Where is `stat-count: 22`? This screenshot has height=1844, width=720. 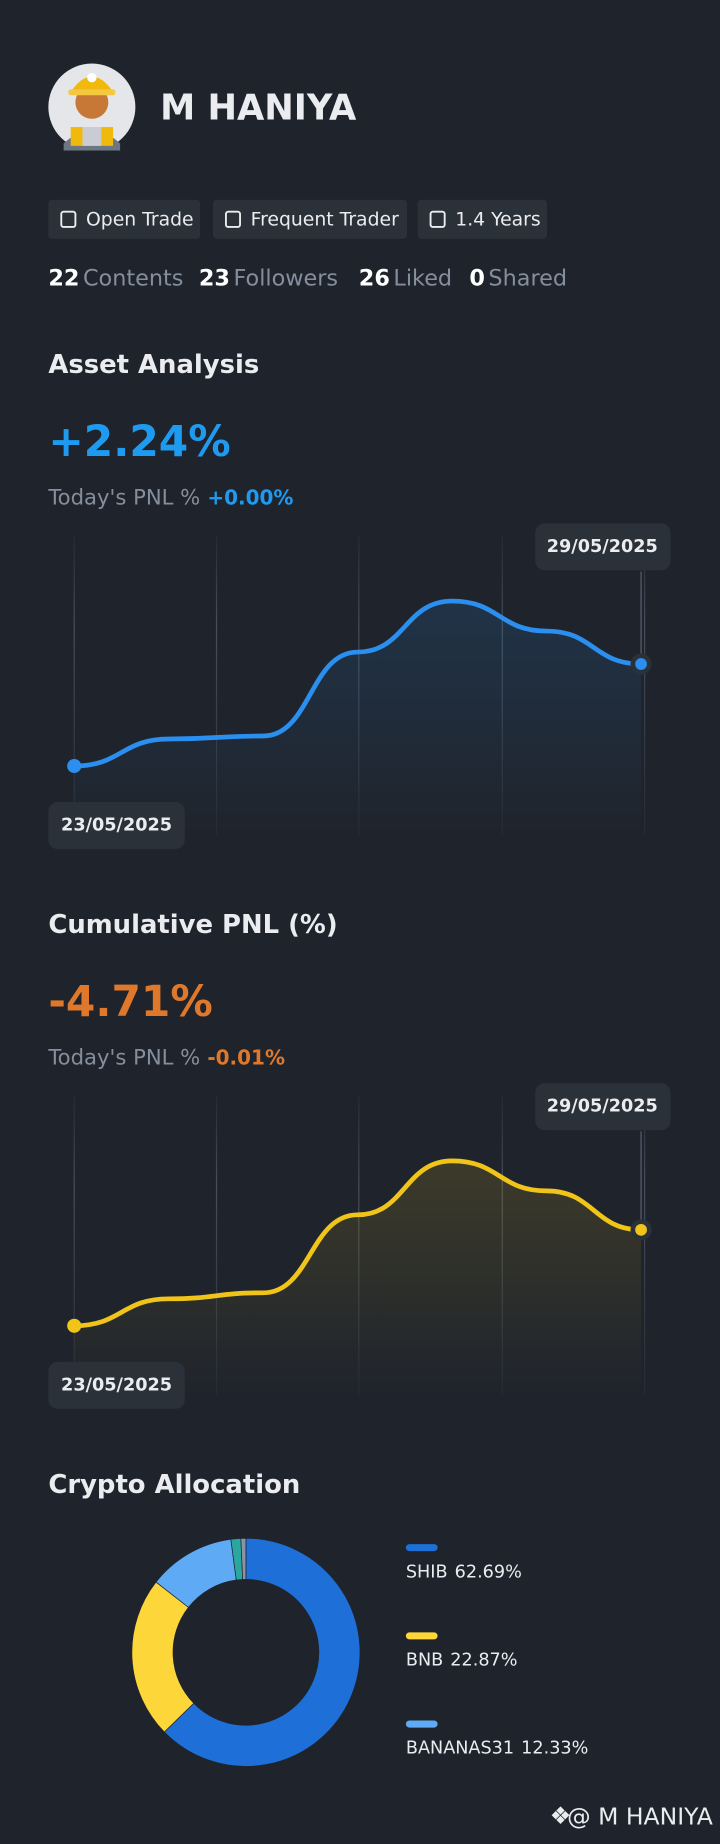
stat-count: 22 is located at coordinates (63, 278).